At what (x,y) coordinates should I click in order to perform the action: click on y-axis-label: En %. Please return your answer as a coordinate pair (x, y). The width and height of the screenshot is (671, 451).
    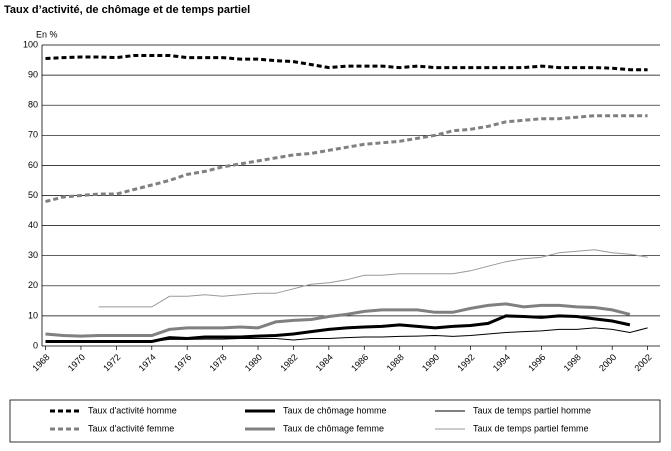
    Looking at the image, I should click on (47, 34).